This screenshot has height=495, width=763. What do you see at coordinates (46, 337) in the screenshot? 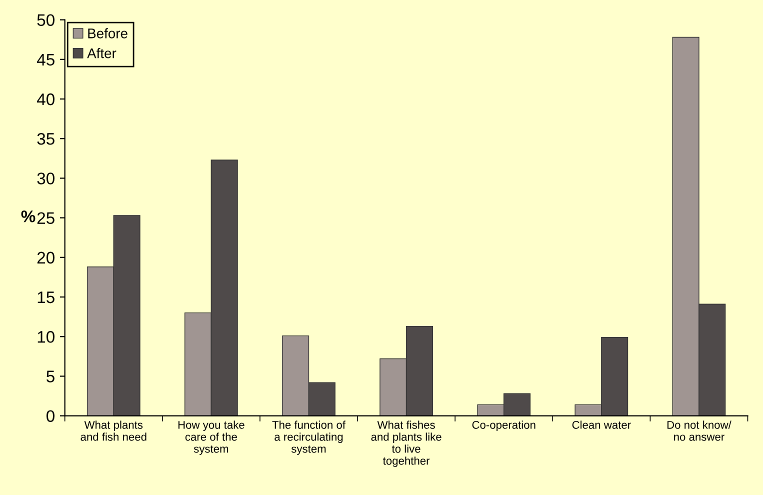
I see `y-tick-label: 10` at bounding box center [46, 337].